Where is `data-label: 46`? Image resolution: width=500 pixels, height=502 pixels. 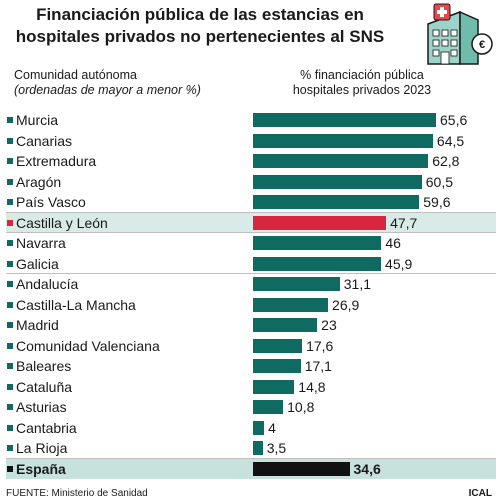 data-label: 46 is located at coordinates (393, 243).